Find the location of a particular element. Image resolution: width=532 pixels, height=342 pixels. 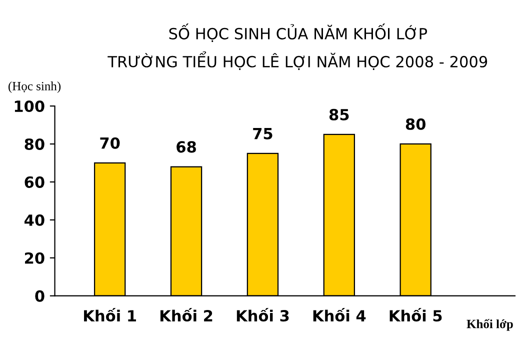

data-label: 75 is located at coordinates (262, 134).